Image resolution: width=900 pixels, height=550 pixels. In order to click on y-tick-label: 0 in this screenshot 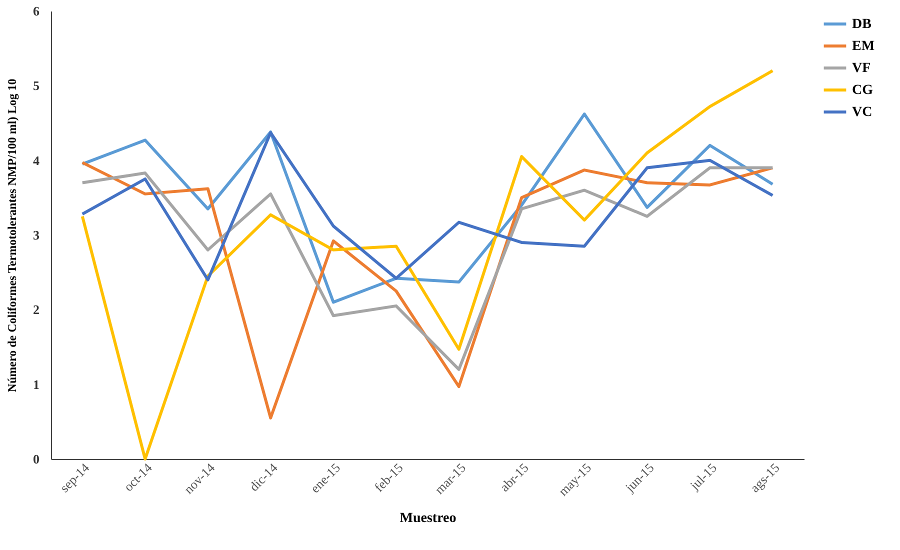, I will do `click(36, 459)`.